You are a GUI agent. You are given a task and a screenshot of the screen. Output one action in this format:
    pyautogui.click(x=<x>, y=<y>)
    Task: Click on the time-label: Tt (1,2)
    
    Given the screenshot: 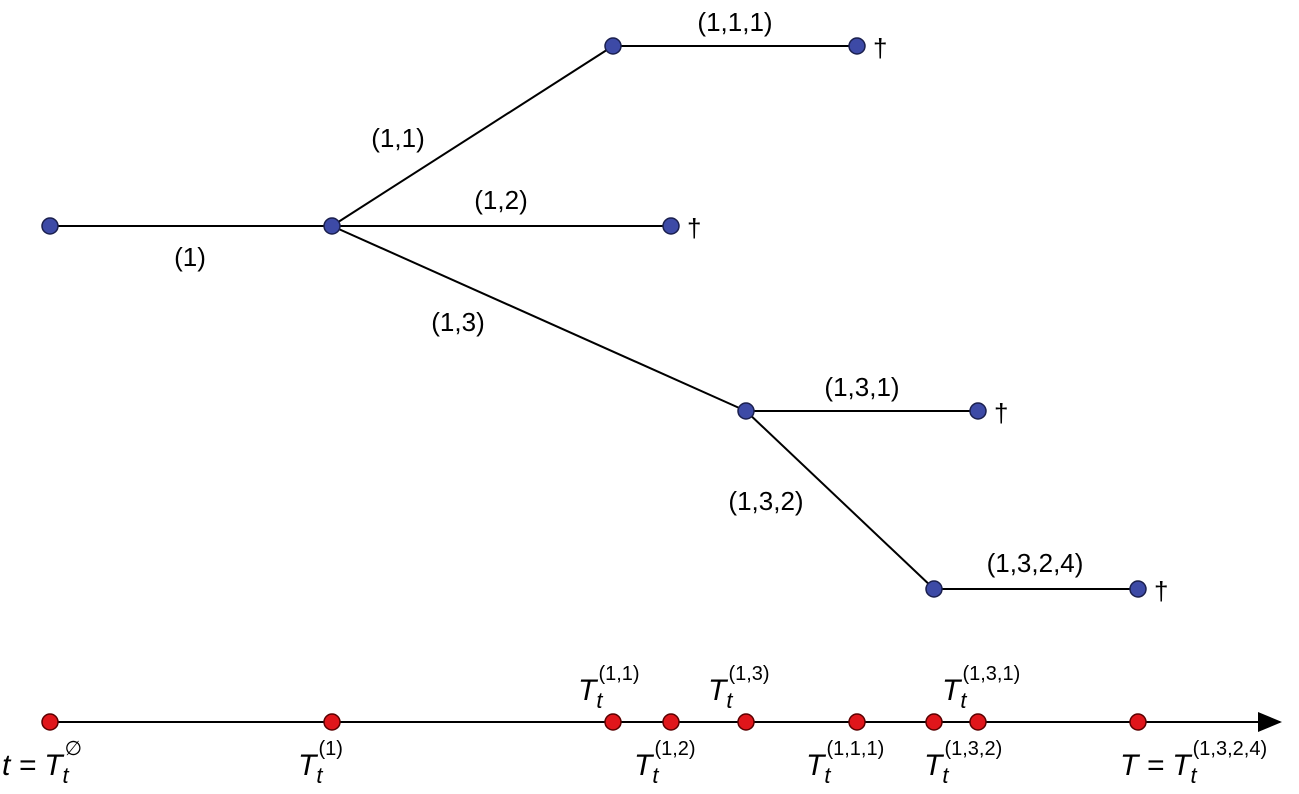 What is the action you would take?
    pyautogui.click(x=665, y=763)
    